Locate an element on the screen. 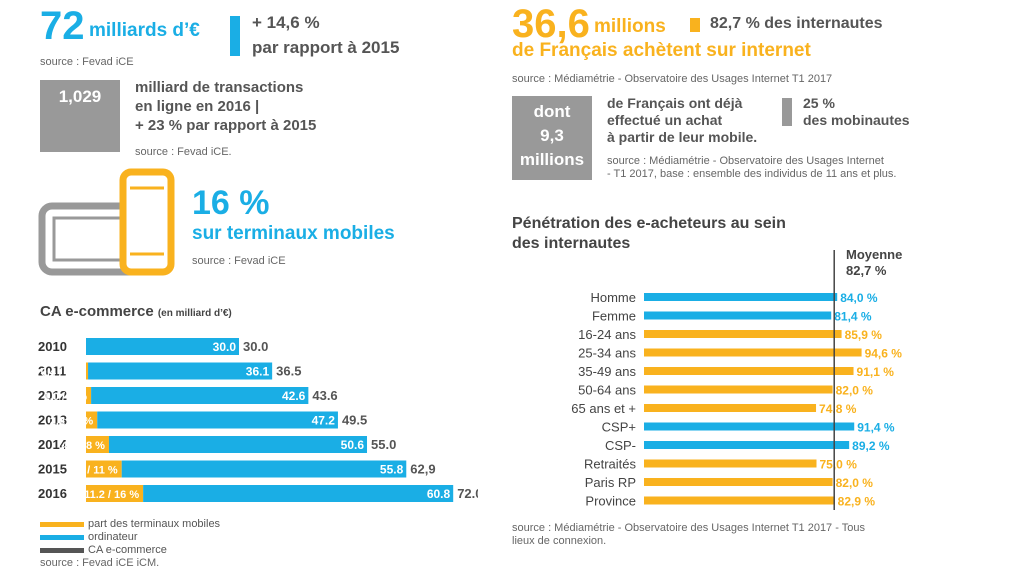 This screenshot has width=1024, height=588. mob-box-line3: millions is located at coordinates (552, 159).